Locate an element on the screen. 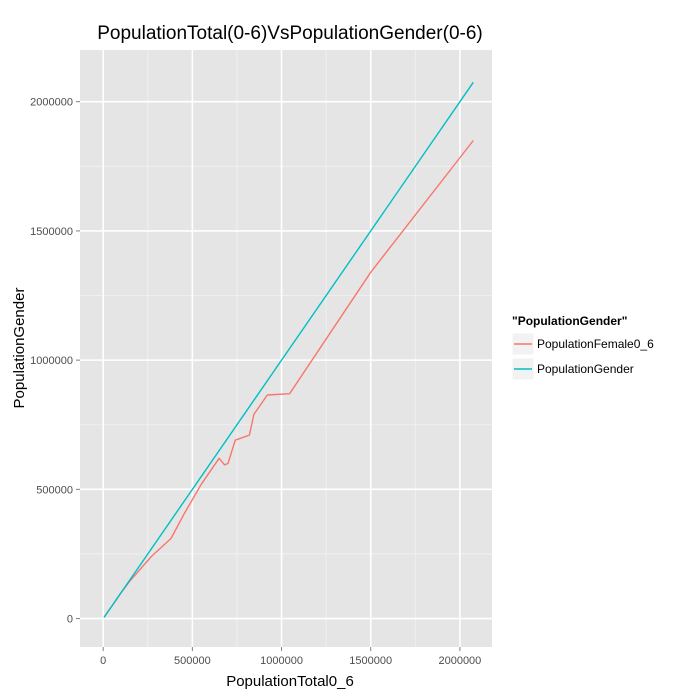 Image resolution: width=700 pixels, height=700 pixels. x-tick-label: 1500000 is located at coordinates (370, 661).